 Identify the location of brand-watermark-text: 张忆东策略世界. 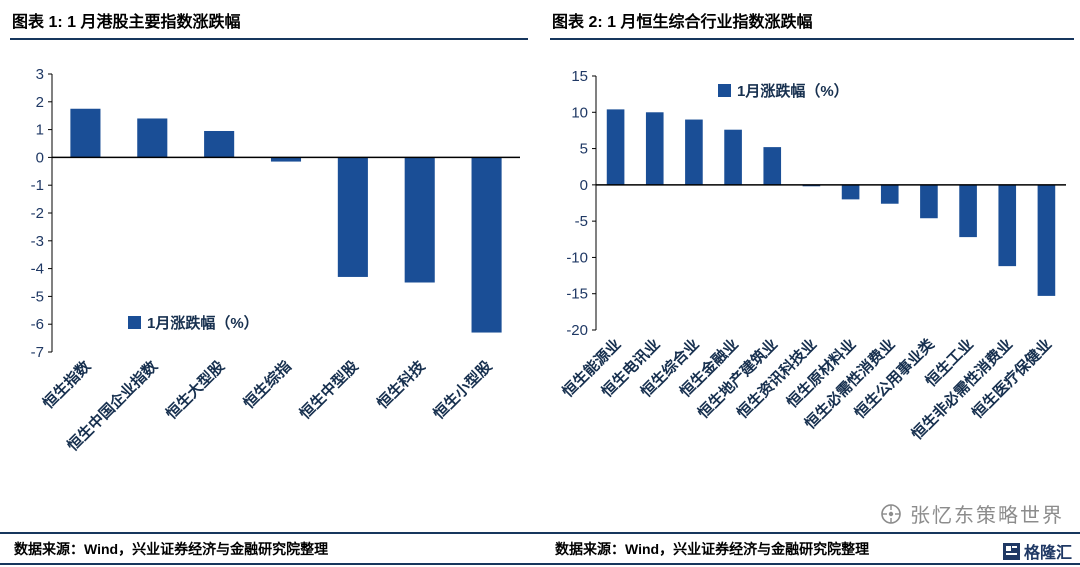
(987, 516).